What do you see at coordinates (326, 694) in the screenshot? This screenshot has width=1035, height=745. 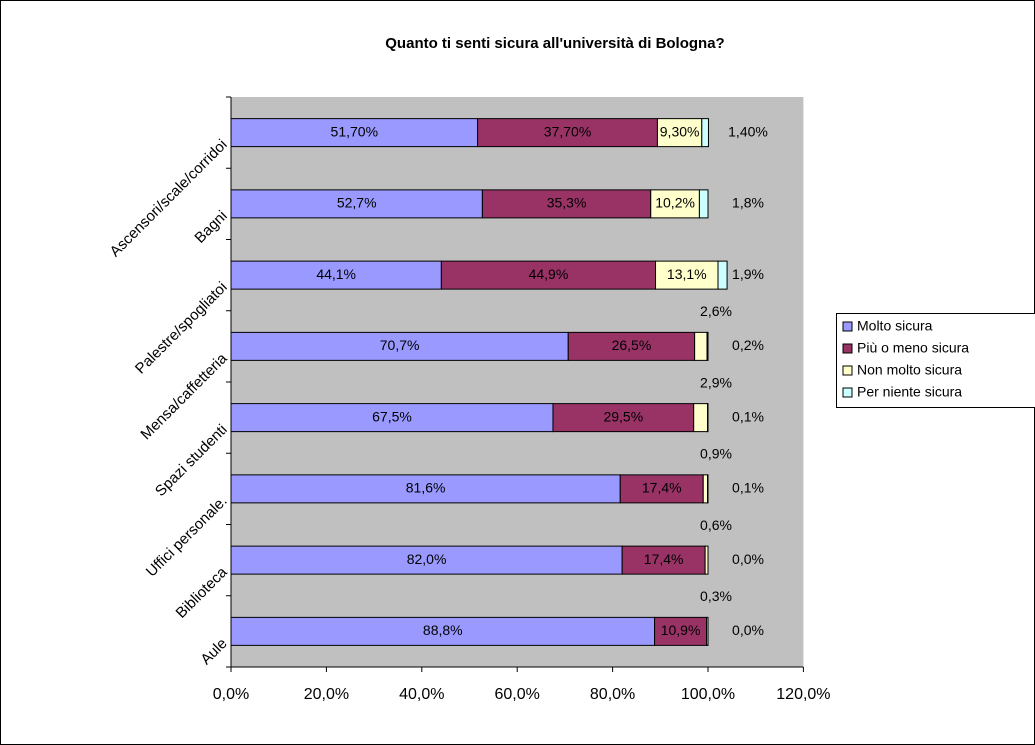 I see `x-tick-label: 20,0%` at bounding box center [326, 694].